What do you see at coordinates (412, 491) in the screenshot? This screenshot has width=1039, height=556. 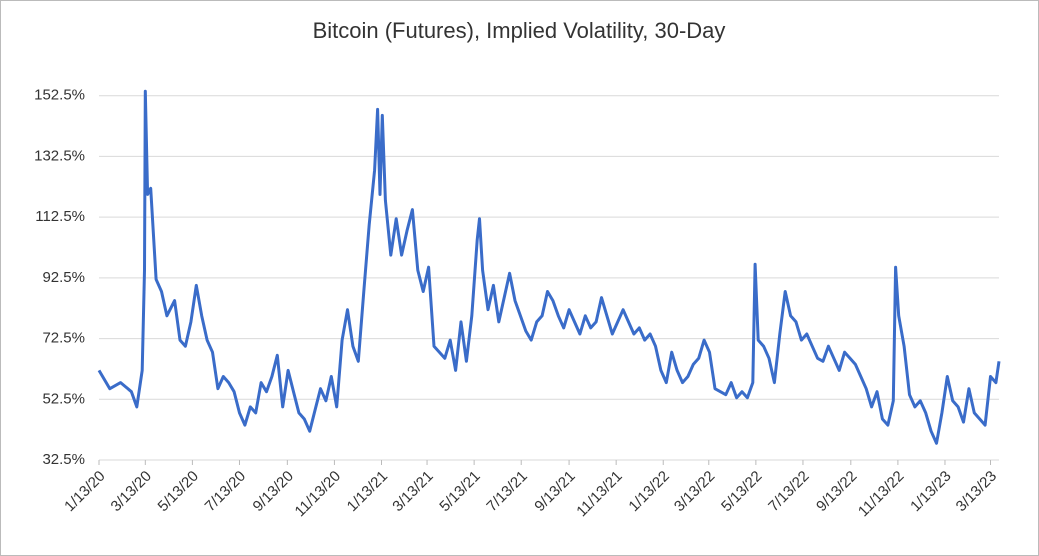 I see `x-tick-label: 3/13/21` at bounding box center [412, 491].